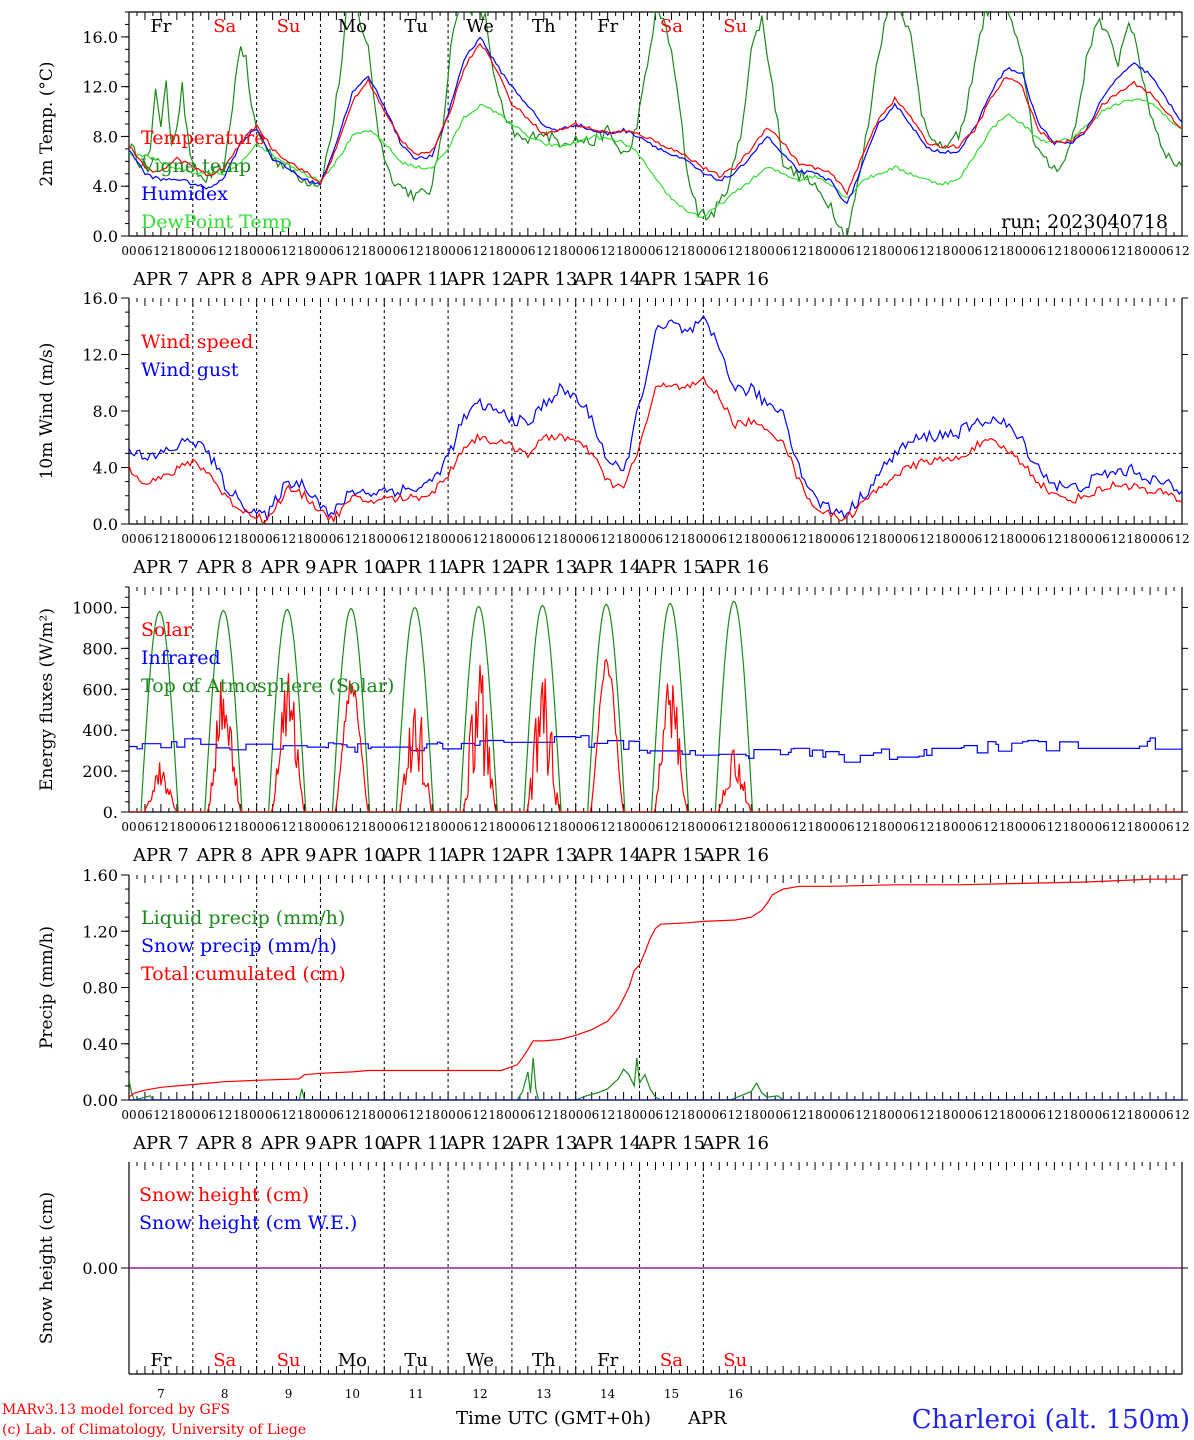 The height and width of the screenshot is (1440, 1194). What do you see at coordinates (100, 37) in the screenshot?
I see `y-tick-label: 16.0` at bounding box center [100, 37].